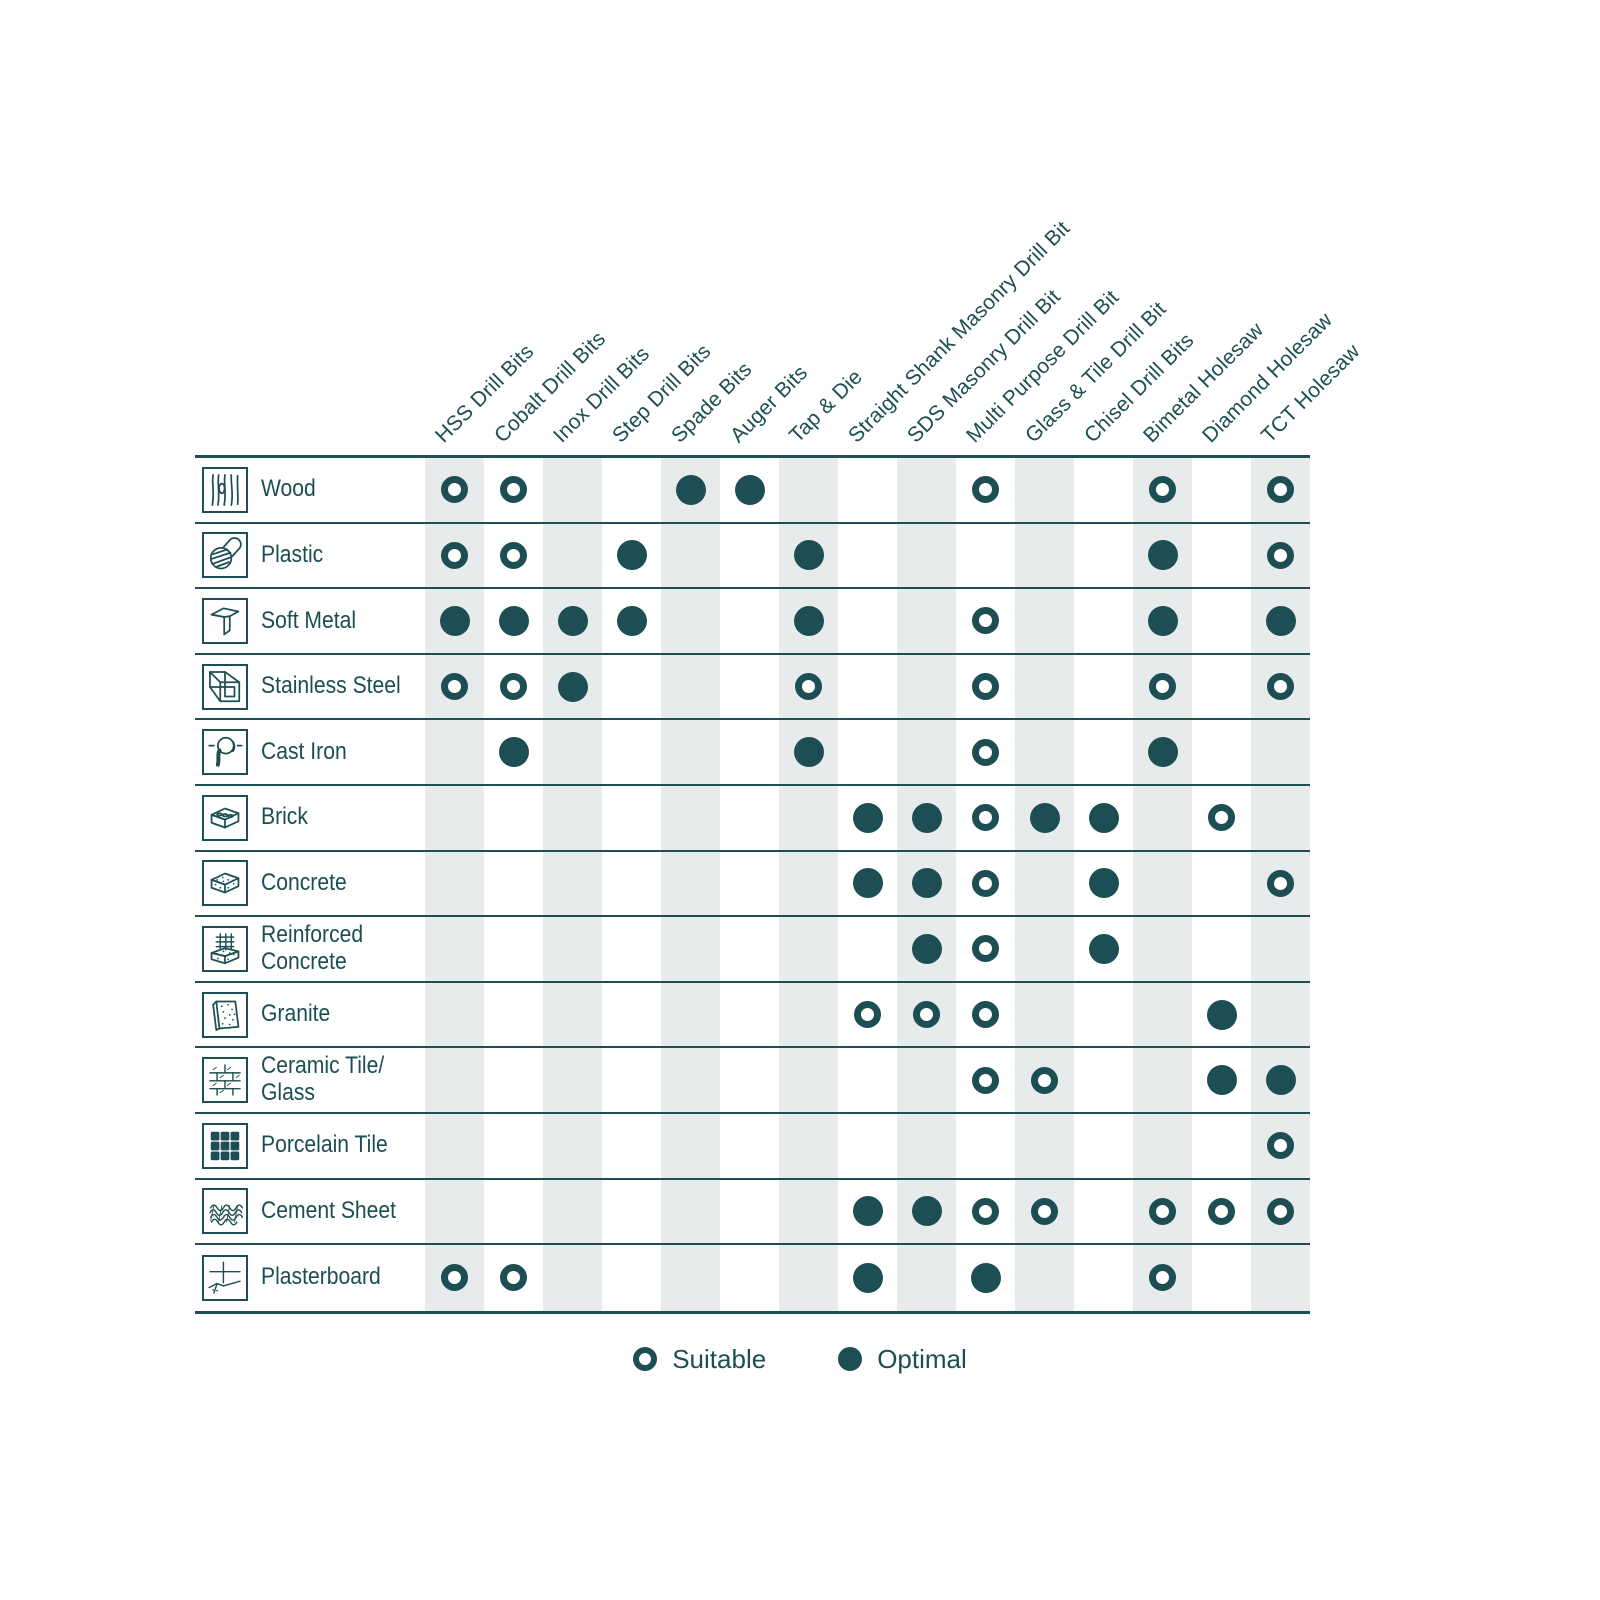 This screenshot has height=1600, width=1600. Describe the element at coordinates (752, 1081) in the screenshot. I see `table-row: Ceramic Tile/ Glass` at that location.